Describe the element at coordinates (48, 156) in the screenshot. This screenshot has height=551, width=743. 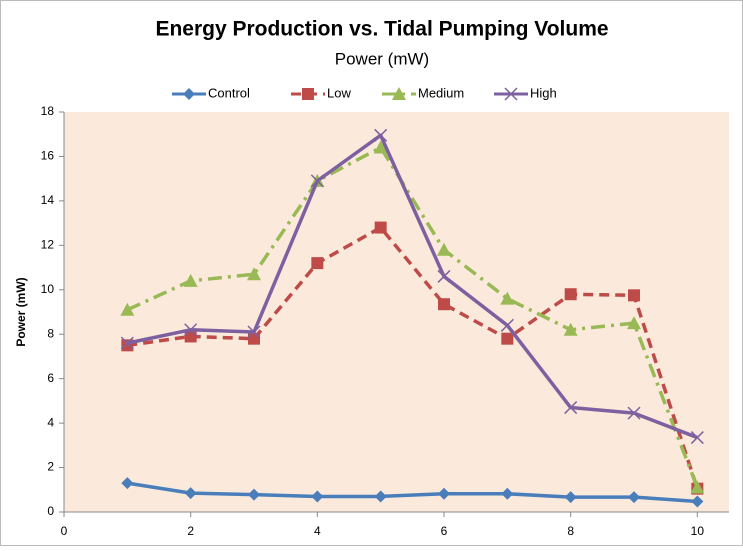
I see `y-tick-label: 16` at that location.